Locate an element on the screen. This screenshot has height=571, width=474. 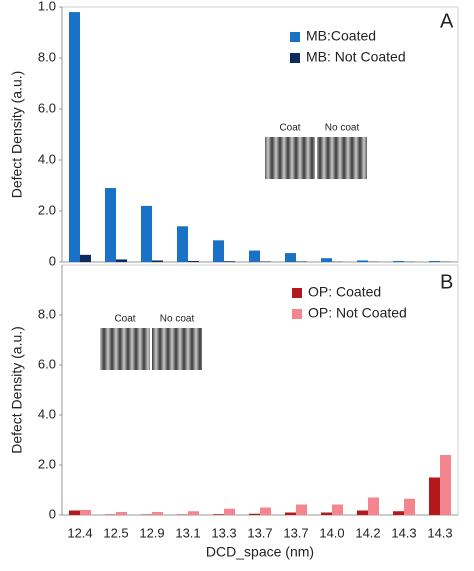
legend-label: OP: Coated is located at coordinates (344, 292).